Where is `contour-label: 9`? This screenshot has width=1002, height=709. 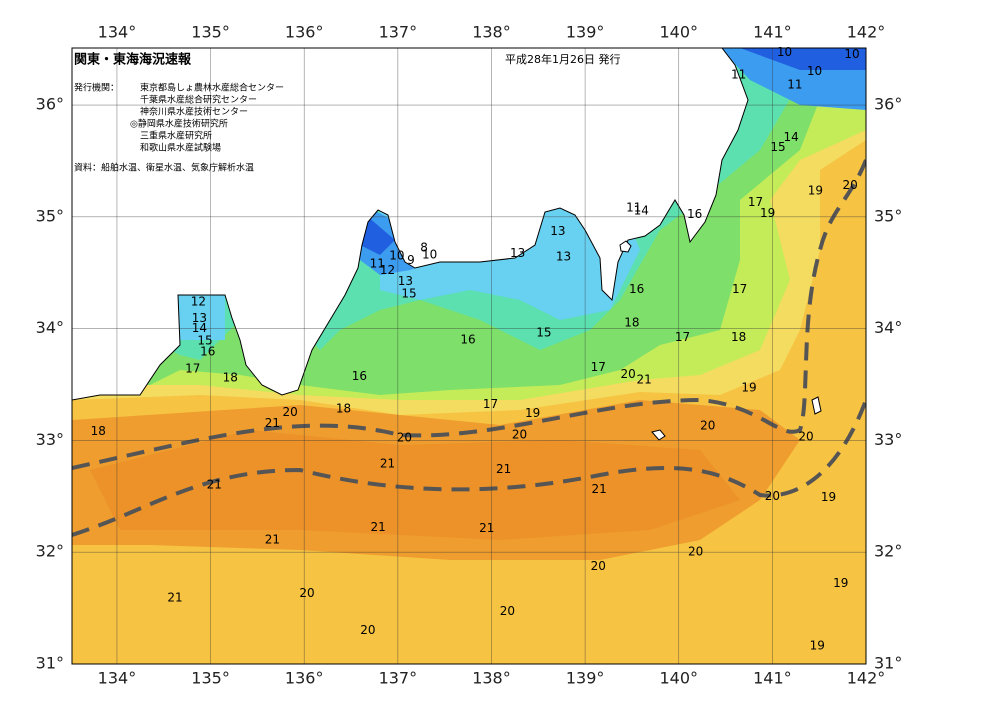 contour-label: 9 is located at coordinates (411, 260).